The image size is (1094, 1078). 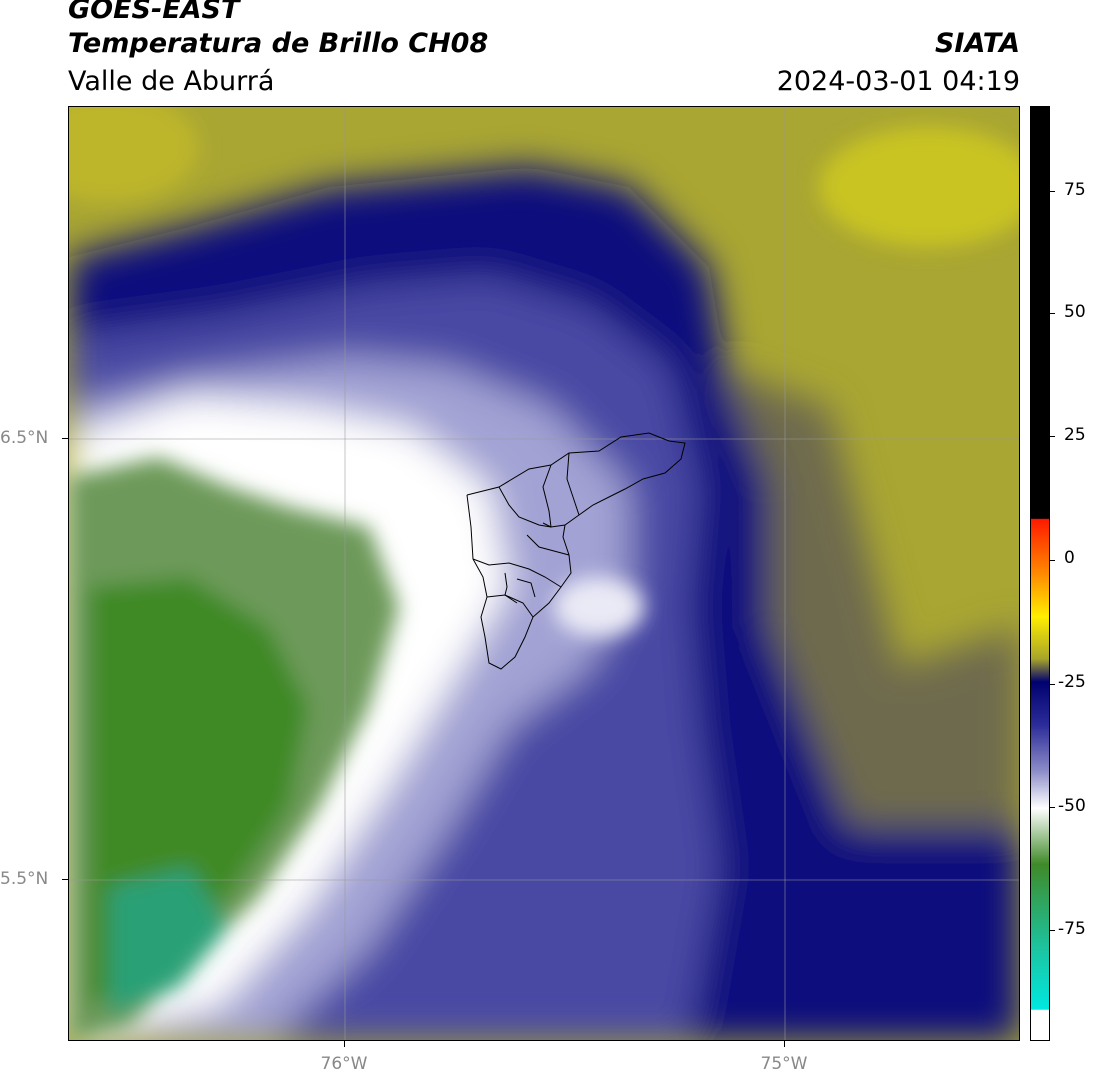 What do you see at coordinates (1075, 190) in the screenshot?
I see `colorbar-tick-label: 75` at bounding box center [1075, 190].